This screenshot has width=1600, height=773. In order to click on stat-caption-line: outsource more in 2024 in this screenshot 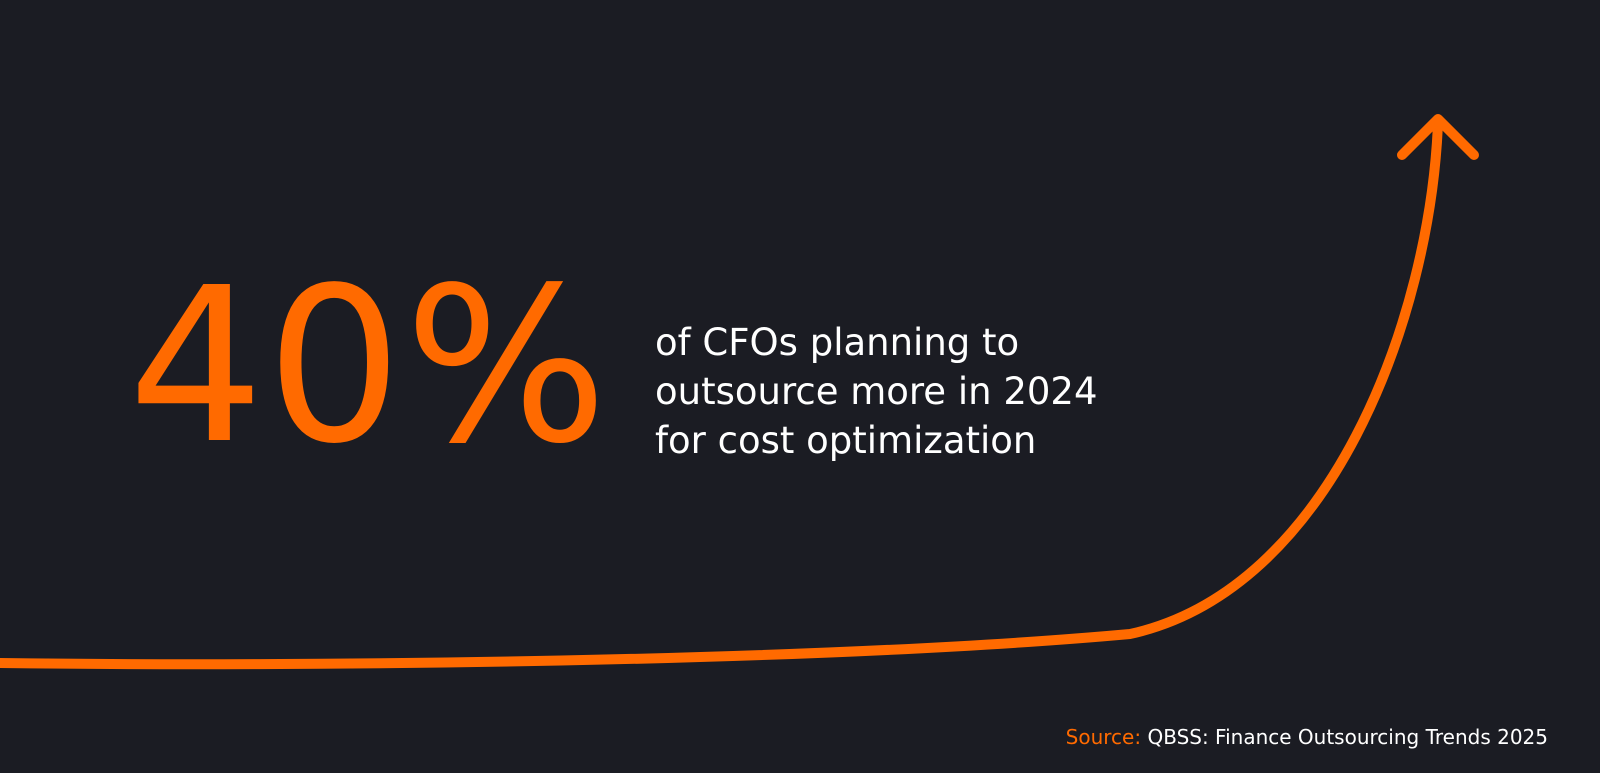, I will do `click(876, 391)`.